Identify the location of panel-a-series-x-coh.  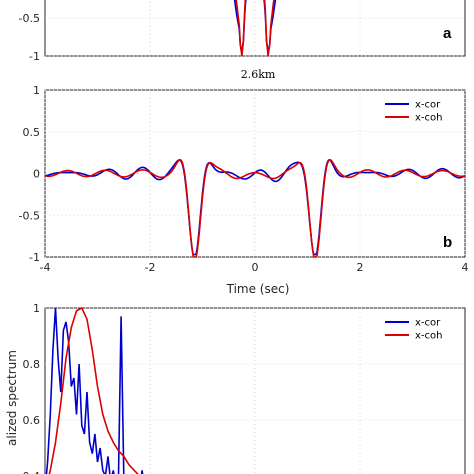
(255, 28).